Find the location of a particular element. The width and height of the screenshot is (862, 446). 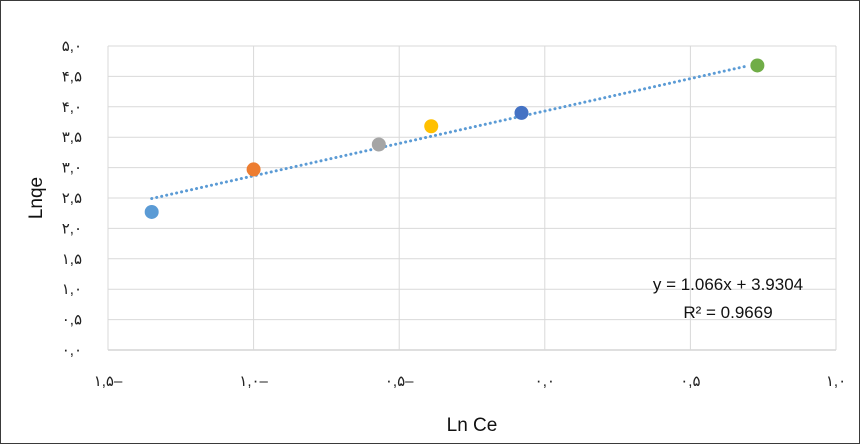

trendline-equation: y = 1.066x + 3.9304 is located at coordinates (728, 284).